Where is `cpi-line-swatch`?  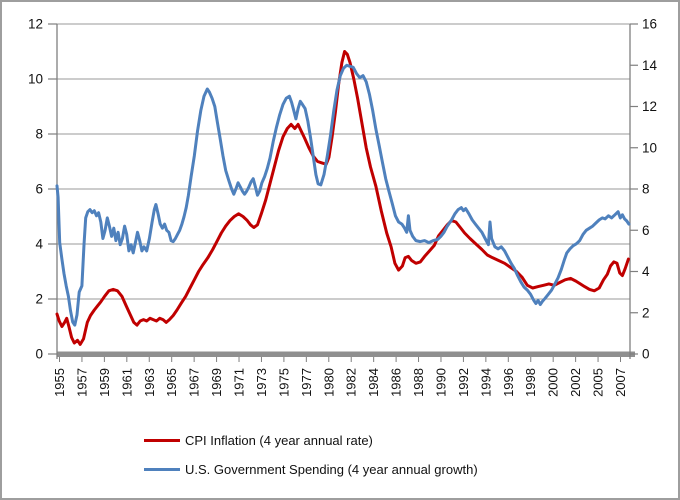
cpi-line-swatch is located at coordinates (162, 440).